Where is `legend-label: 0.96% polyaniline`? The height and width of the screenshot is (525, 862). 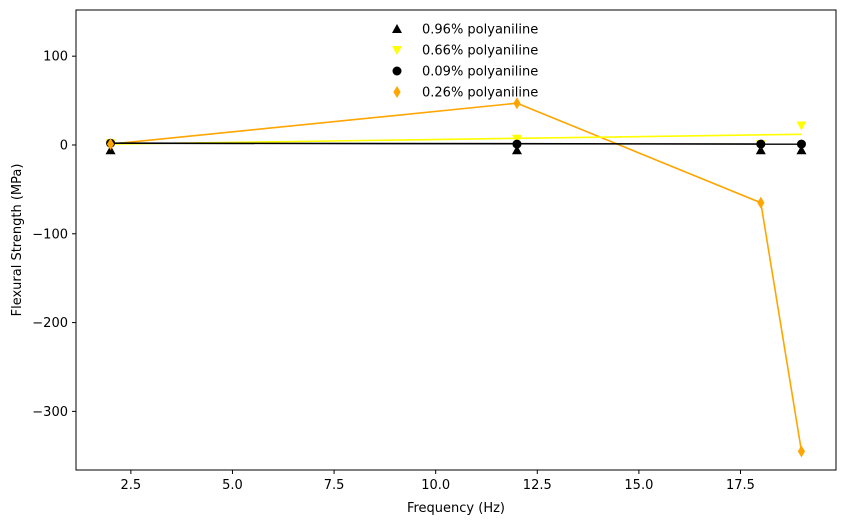
legend-label: 0.96% polyaniline is located at coordinates (480, 30).